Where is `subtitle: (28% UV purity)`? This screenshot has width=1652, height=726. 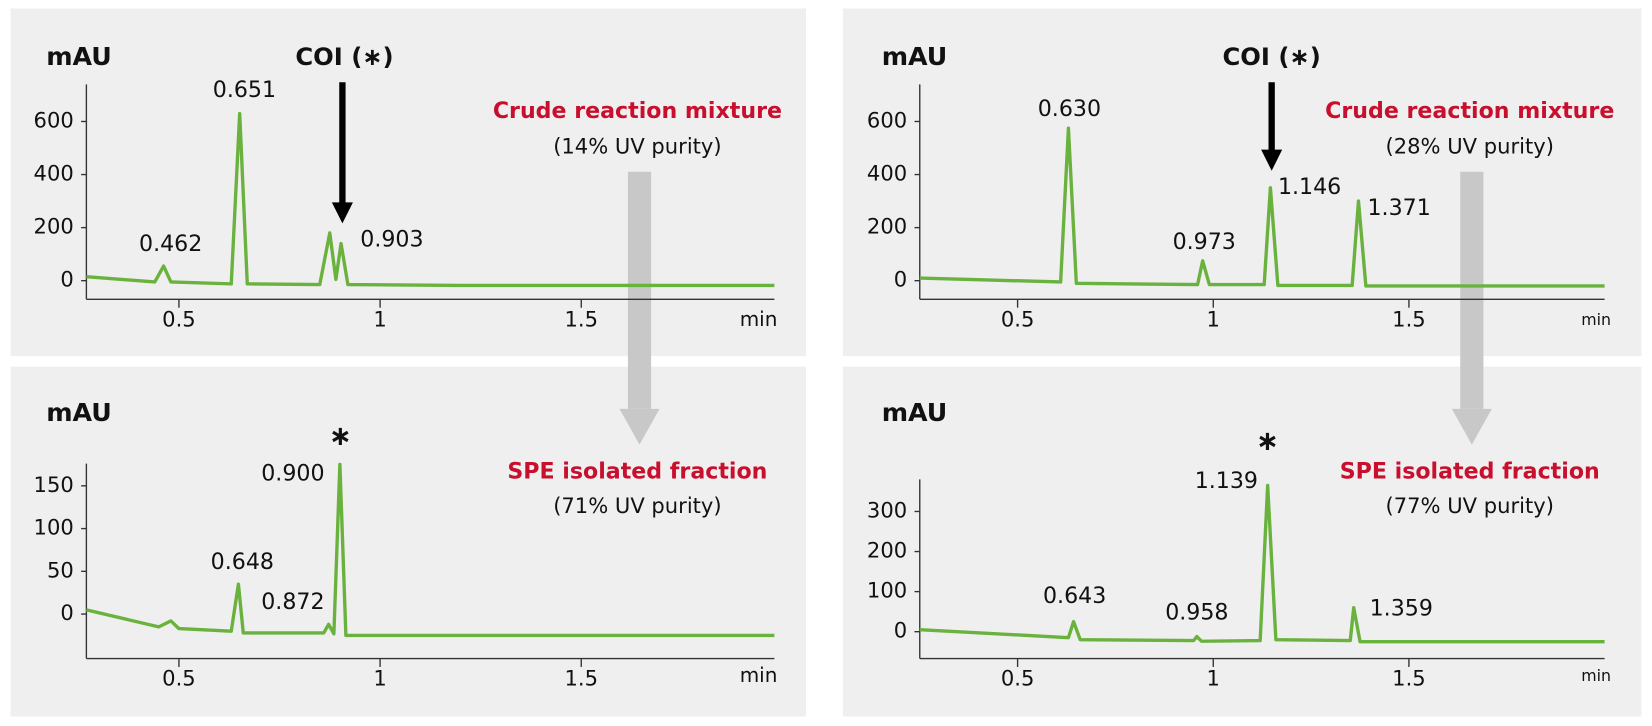 subtitle: (28% UV purity) is located at coordinates (1470, 146).